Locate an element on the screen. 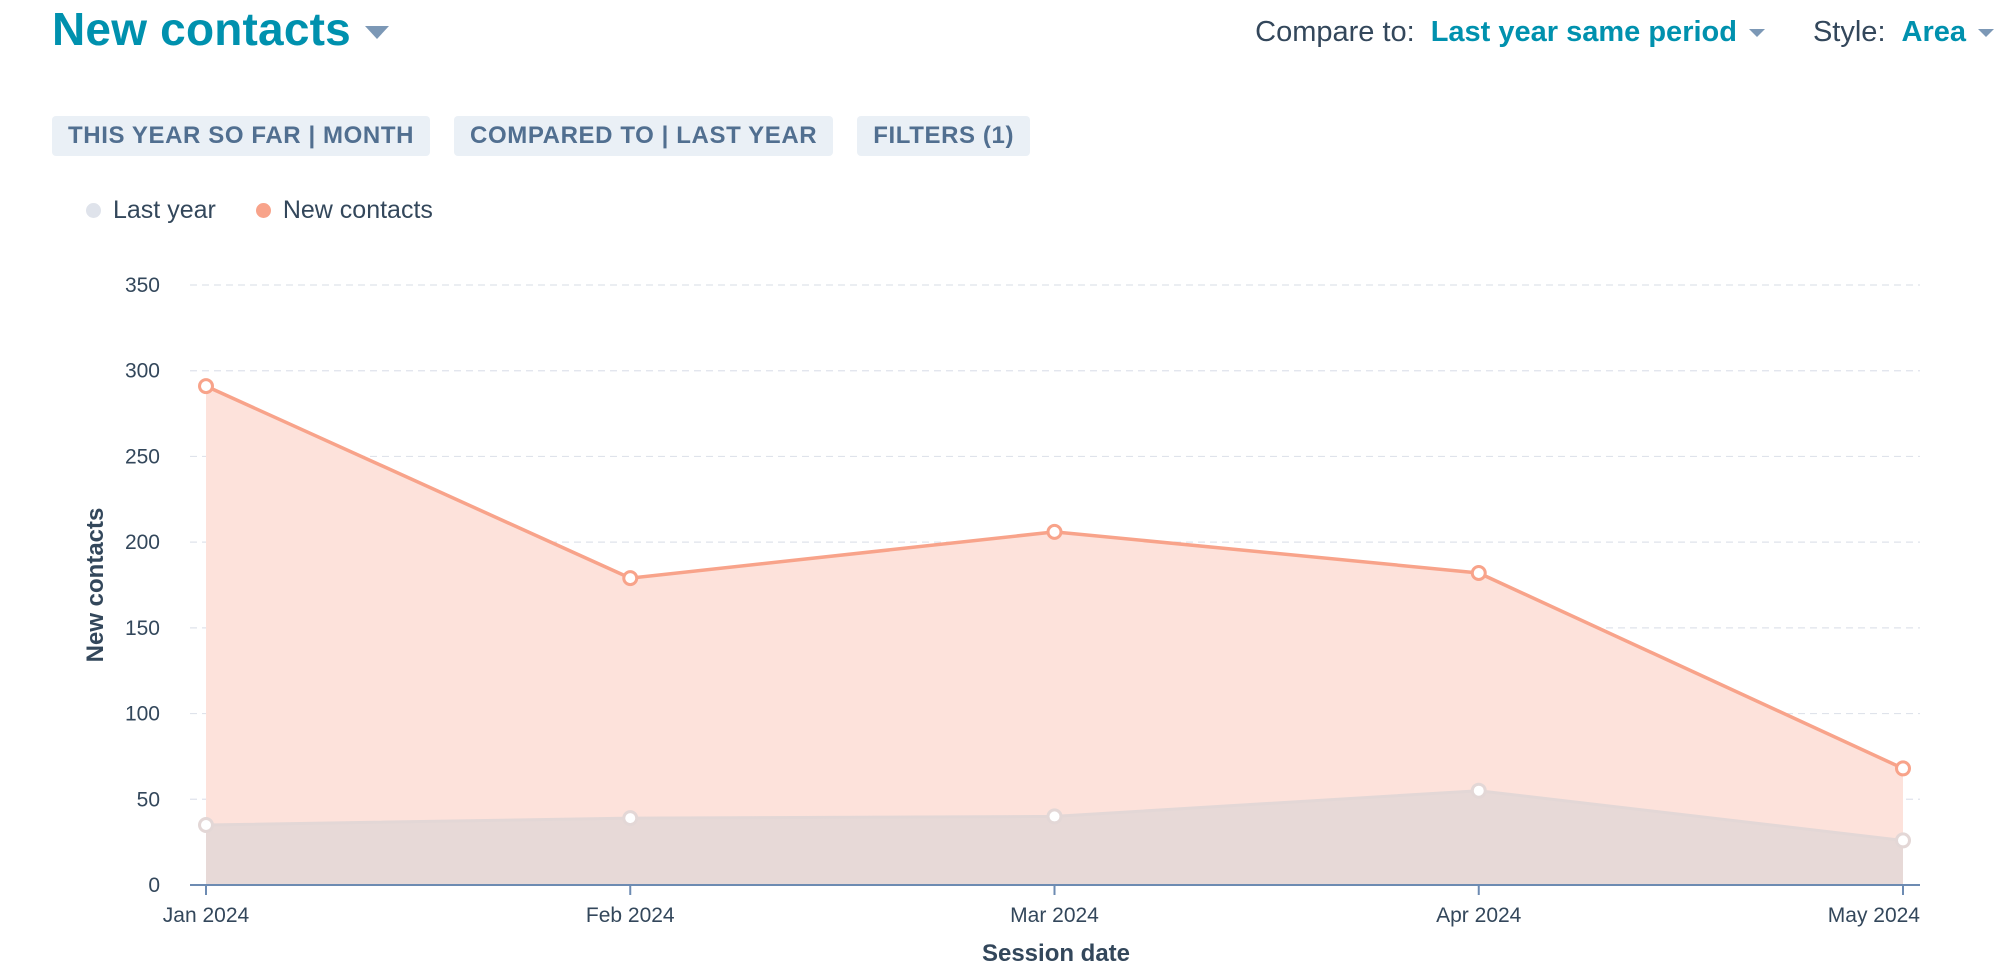 The height and width of the screenshot is (978, 1994). compare-label: Compare to: is located at coordinates (1335, 32).